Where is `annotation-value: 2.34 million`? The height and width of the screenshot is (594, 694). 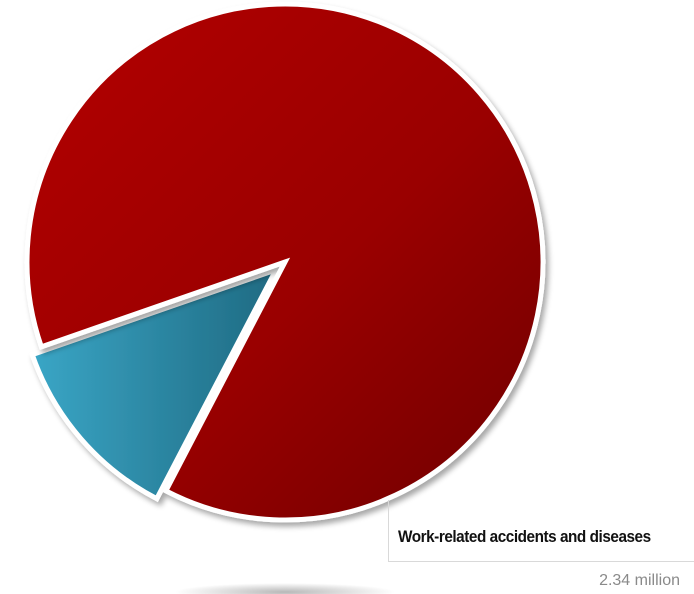 annotation-value: 2.34 million is located at coordinates (639, 580).